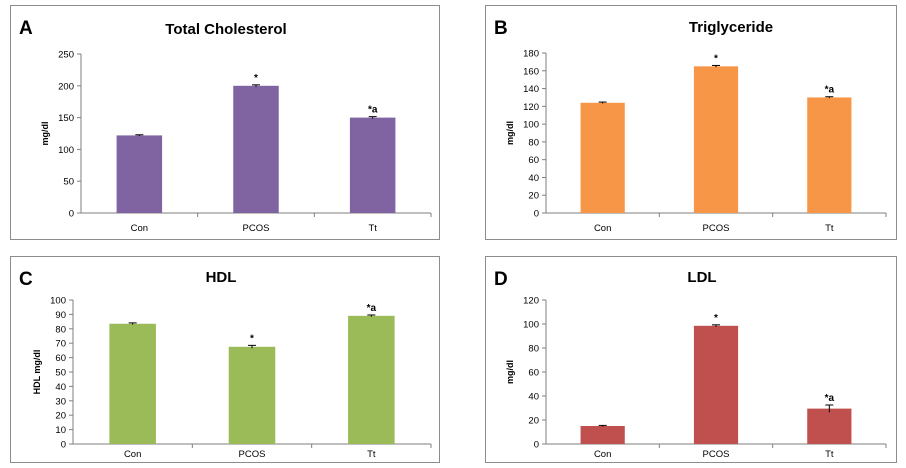  I want to click on y-tick-label: 200, so click(66, 86).